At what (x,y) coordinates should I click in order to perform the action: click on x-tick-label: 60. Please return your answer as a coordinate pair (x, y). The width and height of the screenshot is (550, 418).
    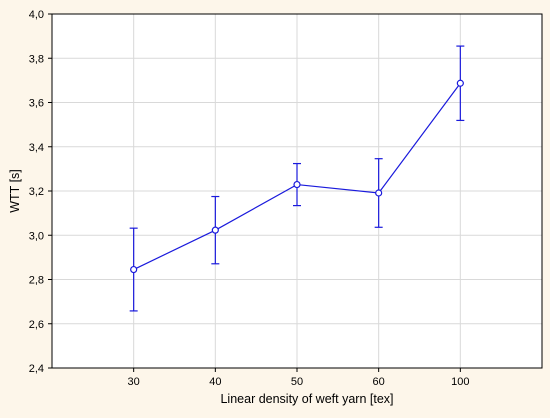
    Looking at the image, I should click on (379, 382).